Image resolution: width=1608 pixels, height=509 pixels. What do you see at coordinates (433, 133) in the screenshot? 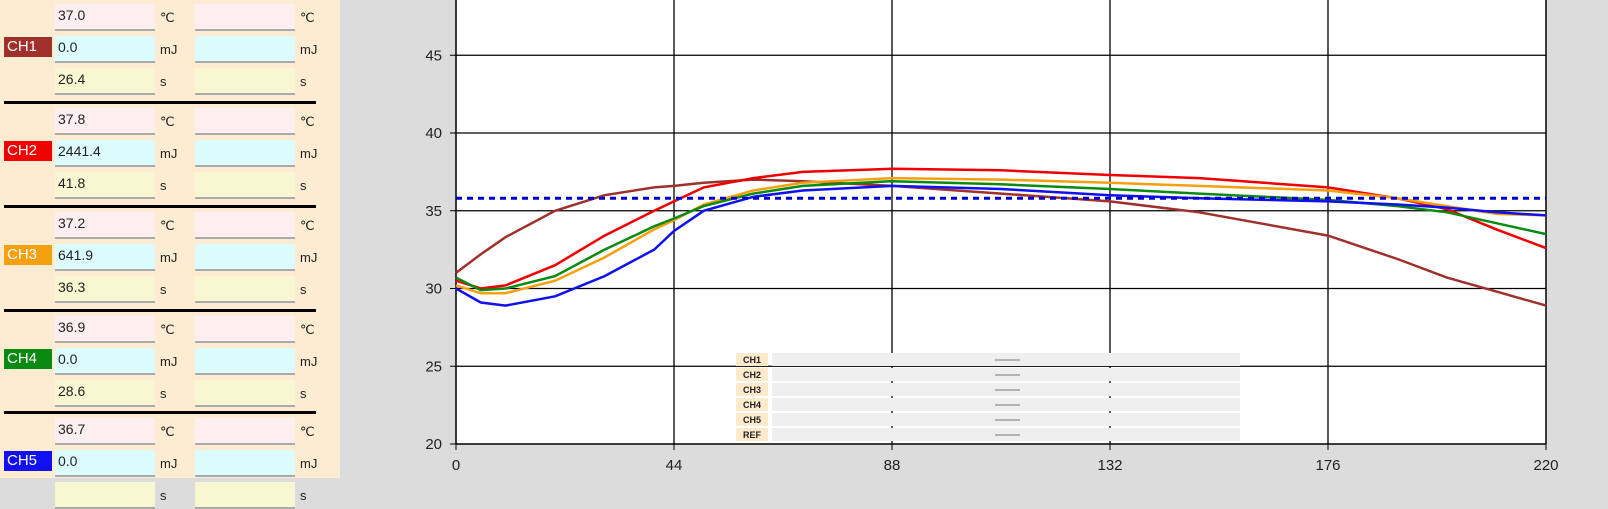
I see `y-tick-label: 40` at bounding box center [433, 133].